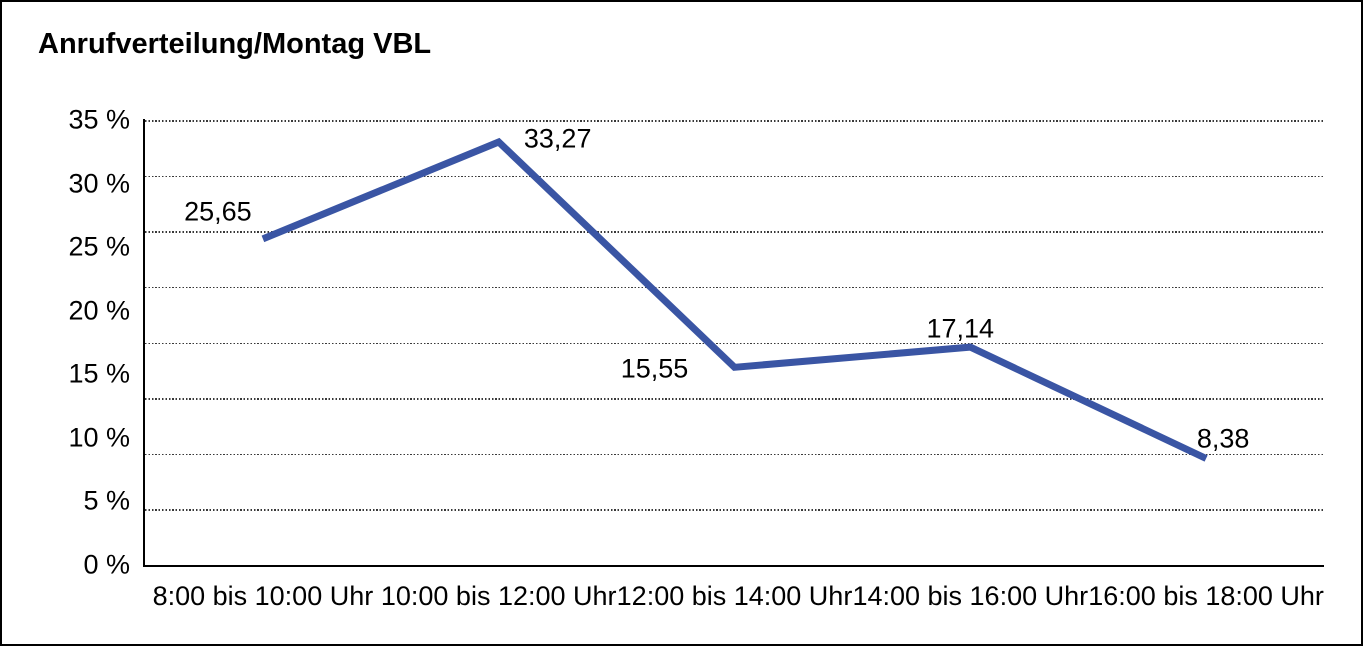  What do you see at coordinates (733, 566) in the screenshot?
I see `x-axis-line` at bounding box center [733, 566].